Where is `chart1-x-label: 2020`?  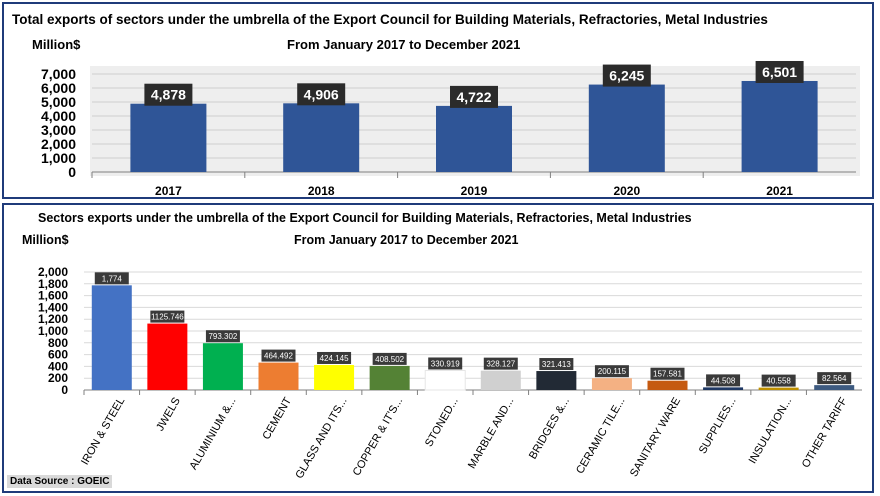 chart1-x-label: 2020 is located at coordinates (626, 190).